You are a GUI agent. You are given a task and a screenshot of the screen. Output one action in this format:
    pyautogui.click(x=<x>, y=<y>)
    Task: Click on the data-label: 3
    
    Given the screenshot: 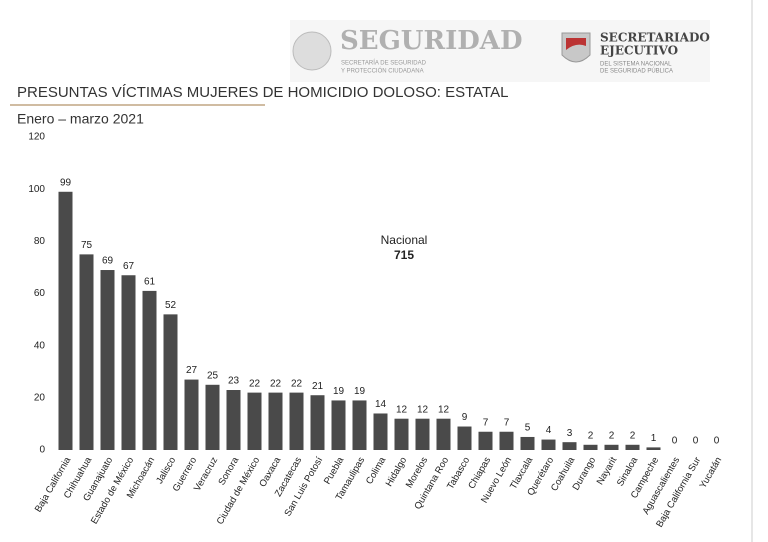 What is the action you would take?
    pyautogui.click(x=570, y=433)
    